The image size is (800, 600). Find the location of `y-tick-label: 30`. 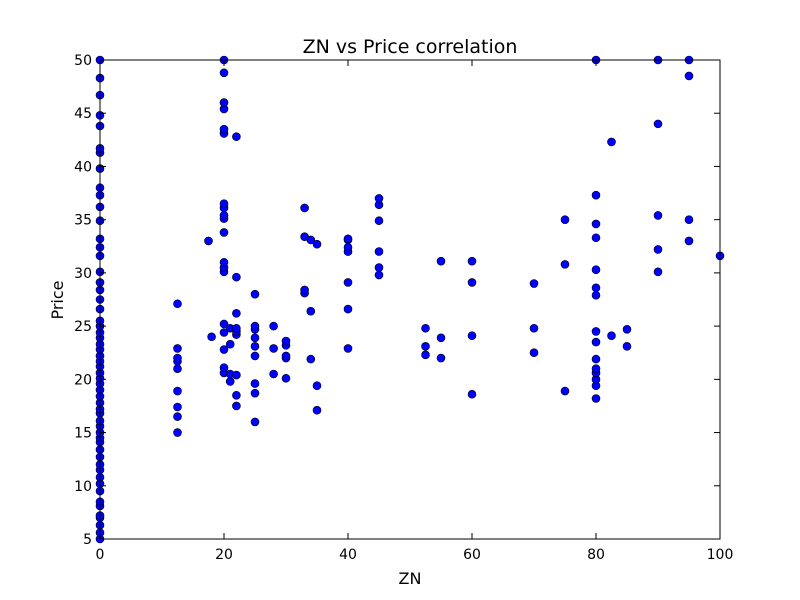

y-tick-label: 30 is located at coordinates (83, 274).